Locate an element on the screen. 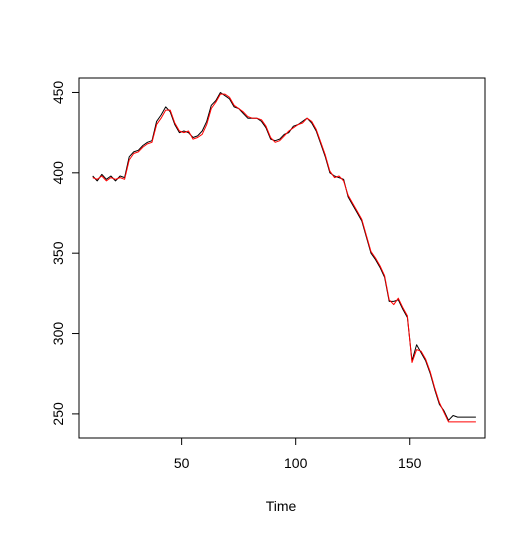 Image resolution: width=524 pixels, height=537 pixels. x-tick-label: 100 is located at coordinates (296, 463).